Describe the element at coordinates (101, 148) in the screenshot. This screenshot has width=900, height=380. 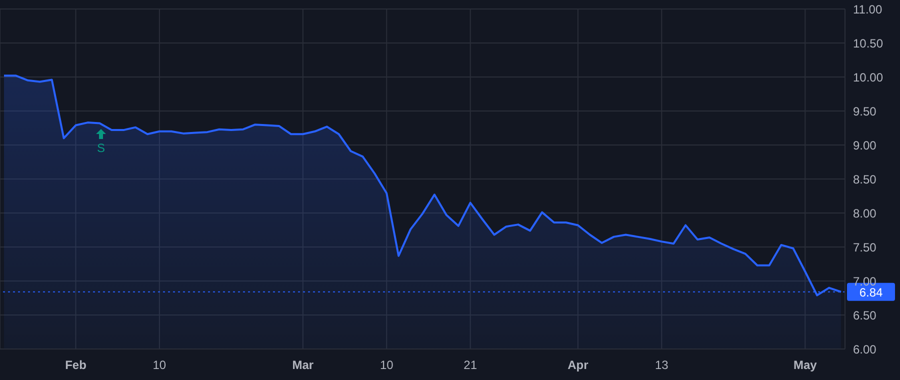
I see `annotation: S` at that location.